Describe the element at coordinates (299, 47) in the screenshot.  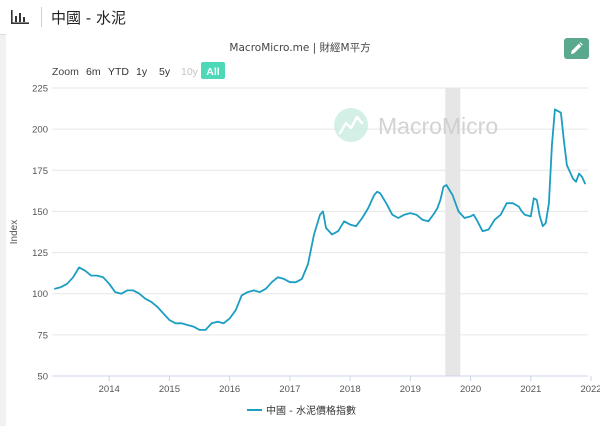
I see `chart-source: MacroMicro.me | 財經M平方` at that location.